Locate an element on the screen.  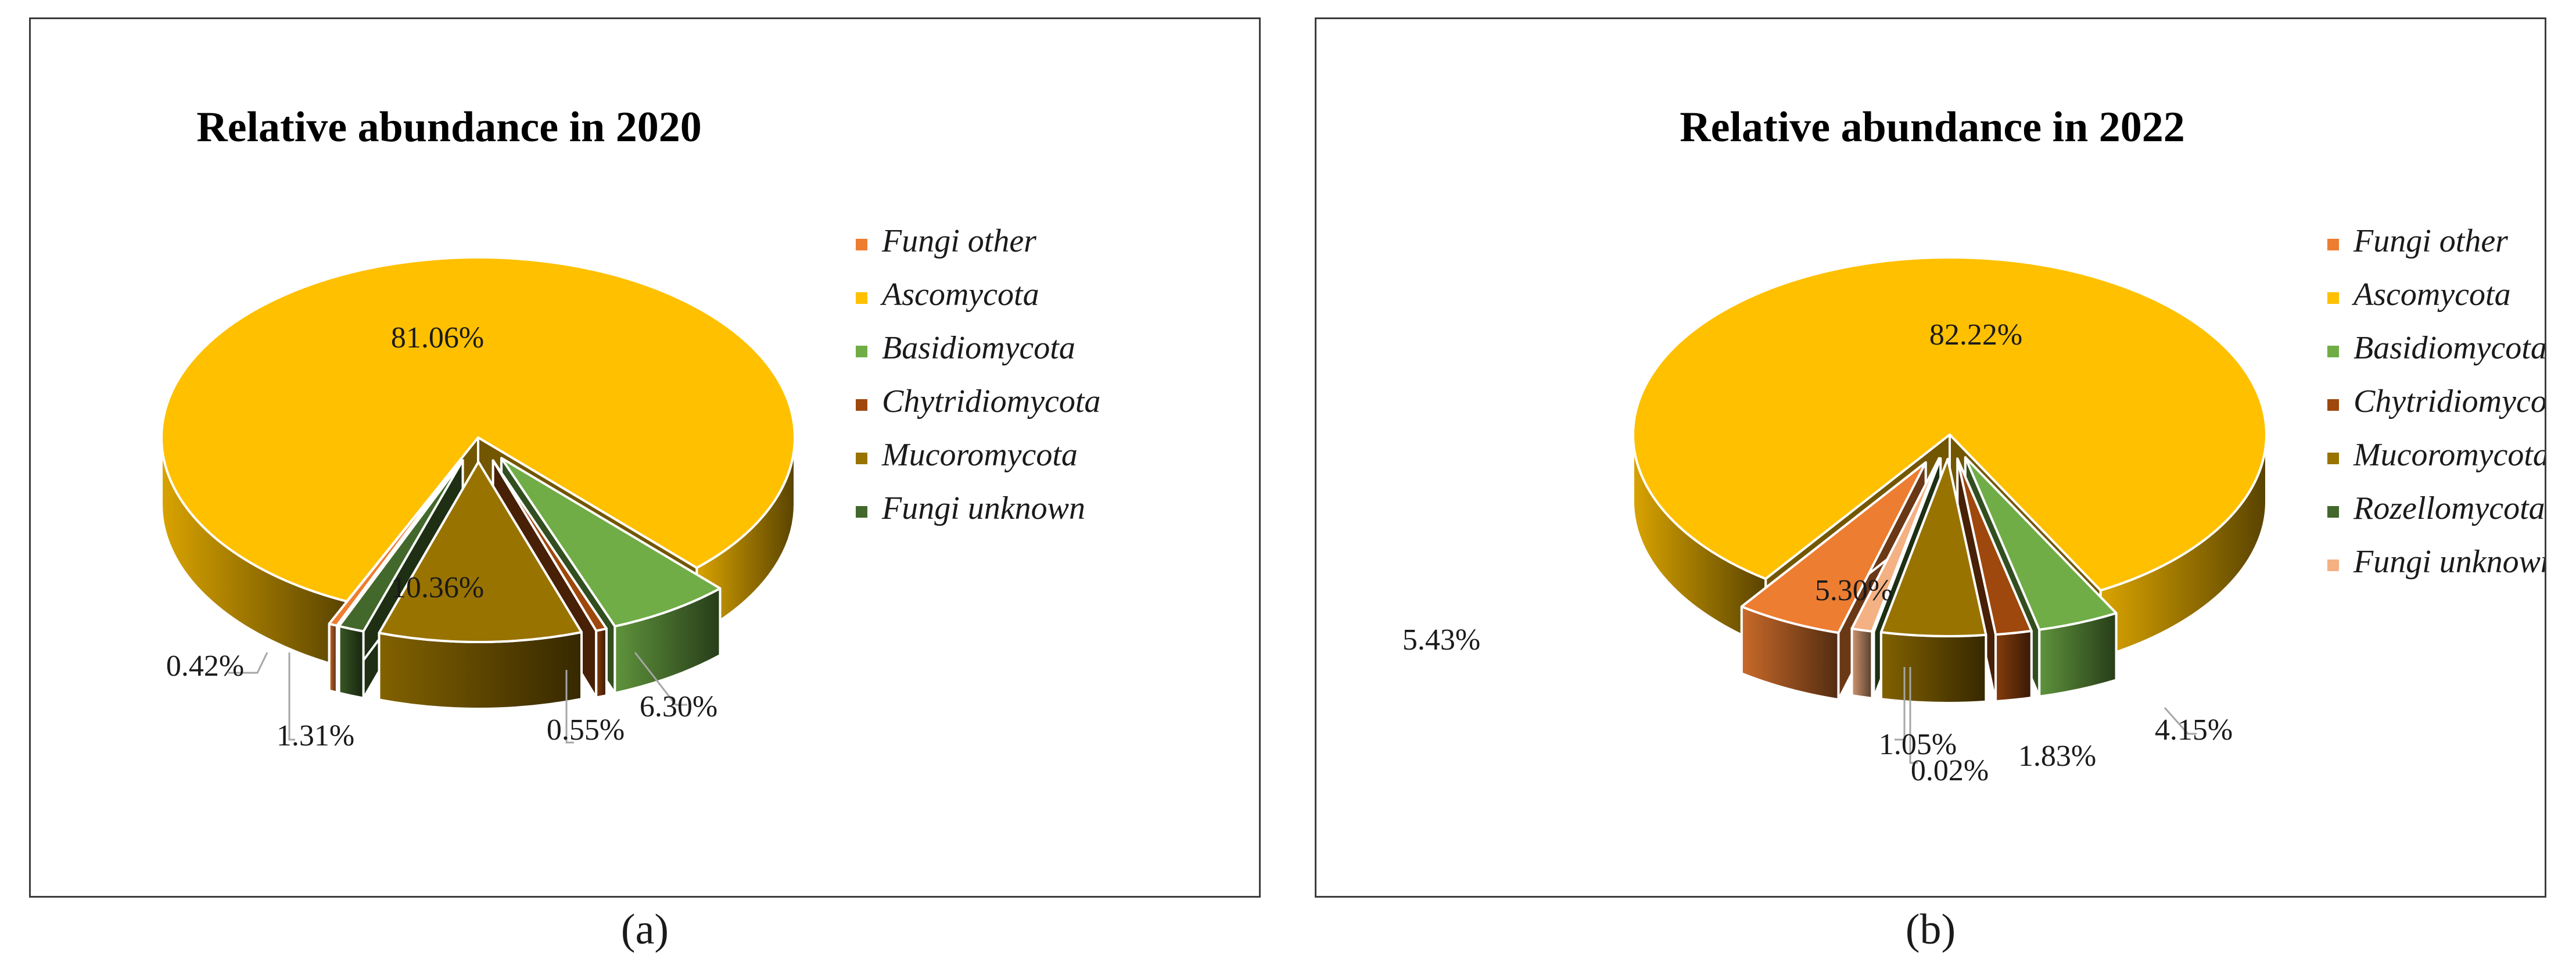
data-label-chytridiomycota: 0.55% is located at coordinates (586, 730).